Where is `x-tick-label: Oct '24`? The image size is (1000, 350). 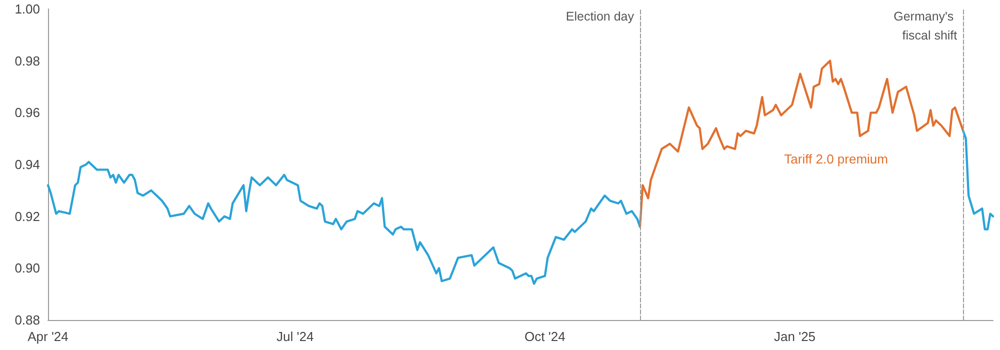
x-tick-label: Oct '24 is located at coordinates (545, 336).